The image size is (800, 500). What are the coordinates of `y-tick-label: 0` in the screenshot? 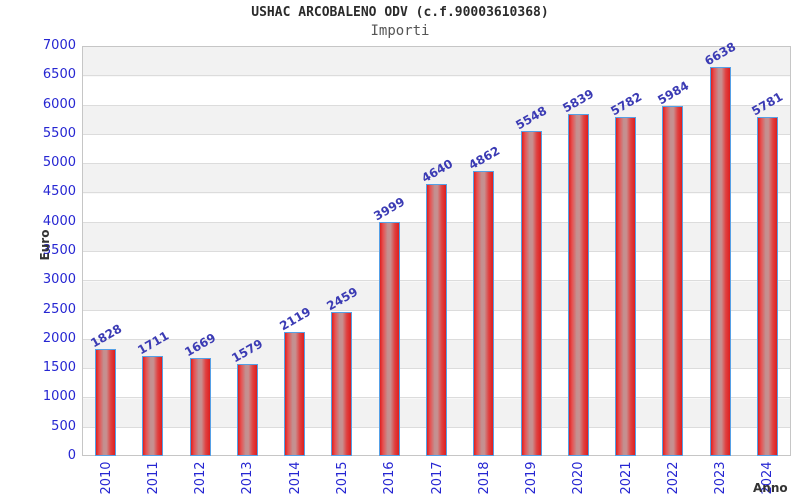 It's located at (71, 455).